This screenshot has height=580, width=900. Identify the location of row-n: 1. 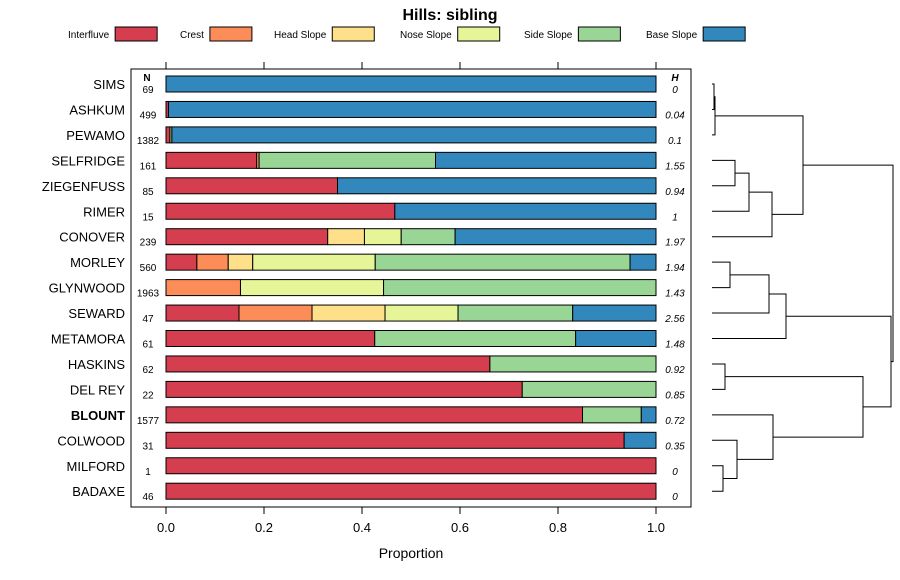
(148, 472).